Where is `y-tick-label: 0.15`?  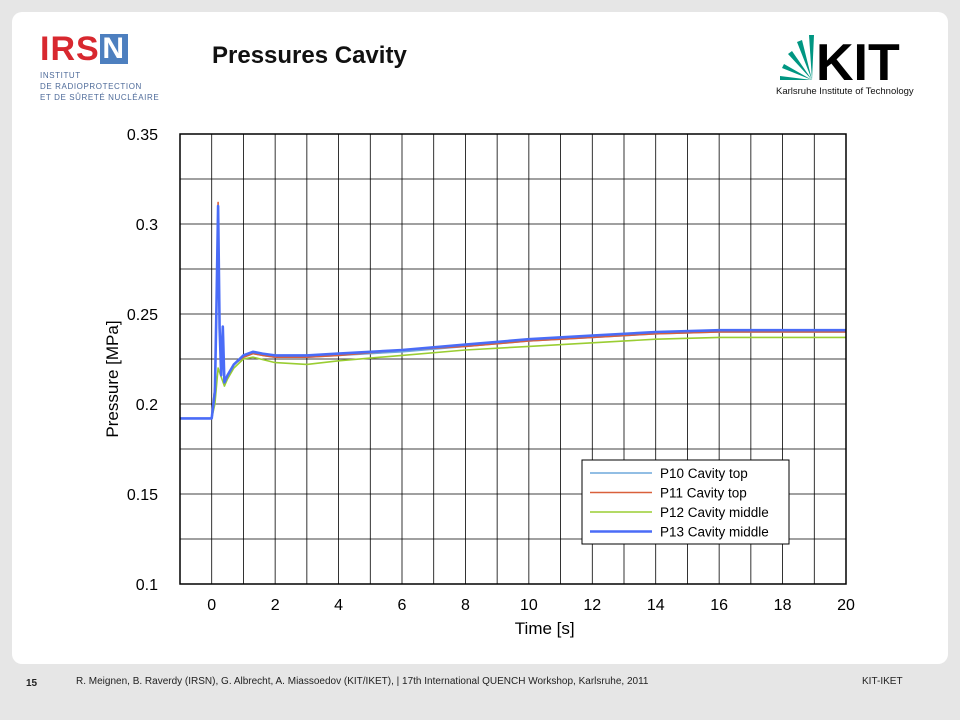 y-tick-label: 0.15 is located at coordinates (142, 495).